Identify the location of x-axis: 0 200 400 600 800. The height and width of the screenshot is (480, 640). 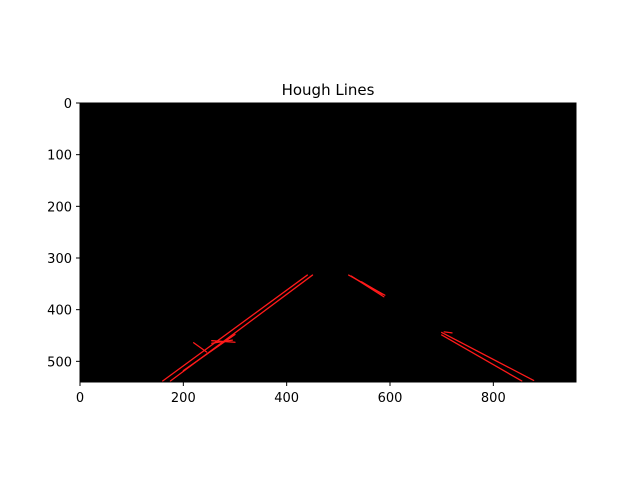
(291, 394).